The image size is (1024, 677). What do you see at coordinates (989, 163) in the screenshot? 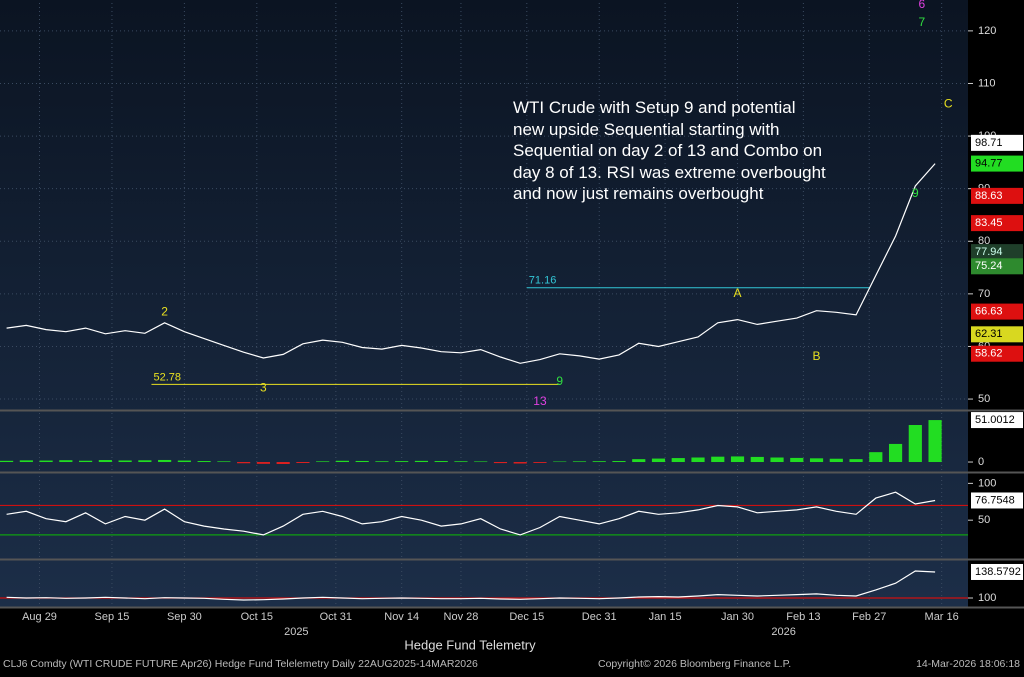
I see `price-tag-label: 94.77` at bounding box center [989, 163].